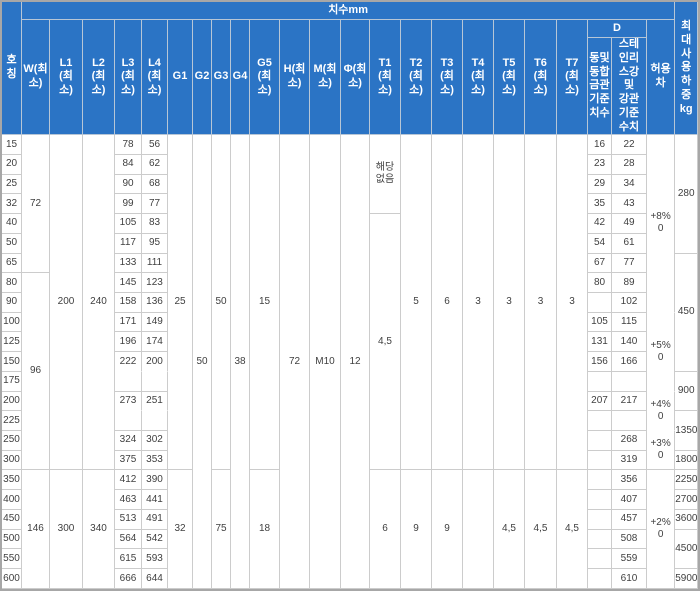 This screenshot has width=700, height=591. I want to click on cell-l4-350: 390, so click(155, 480).